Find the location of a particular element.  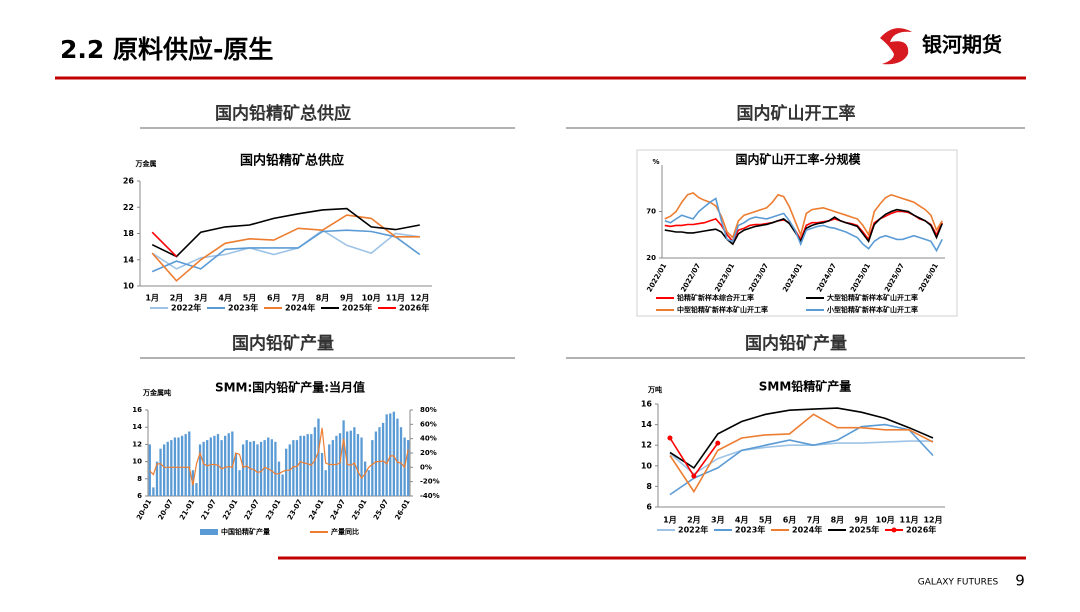

y2-tick-label: 80% is located at coordinates (428, 410).